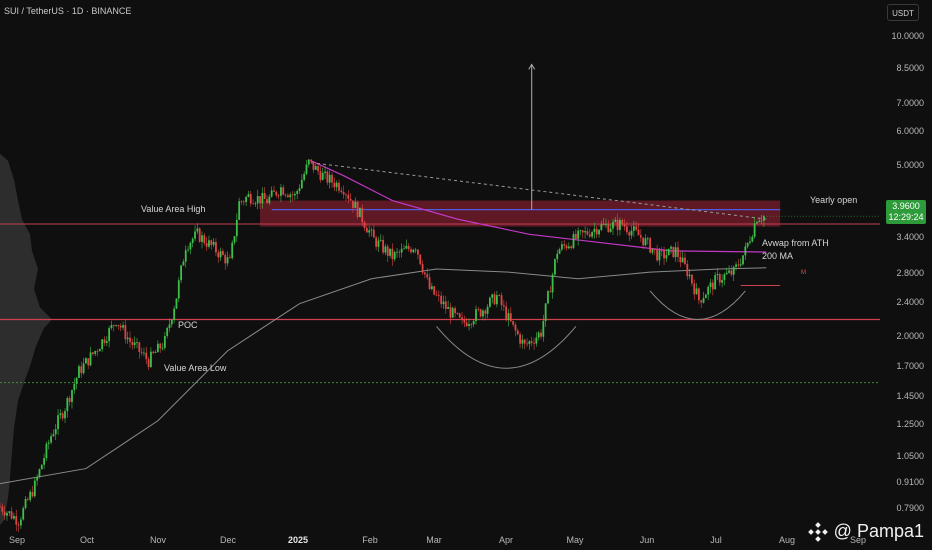 The image size is (932, 550). What do you see at coordinates (228, 540) in the screenshot?
I see `x-tick-label: Dec` at bounding box center [228, 540].